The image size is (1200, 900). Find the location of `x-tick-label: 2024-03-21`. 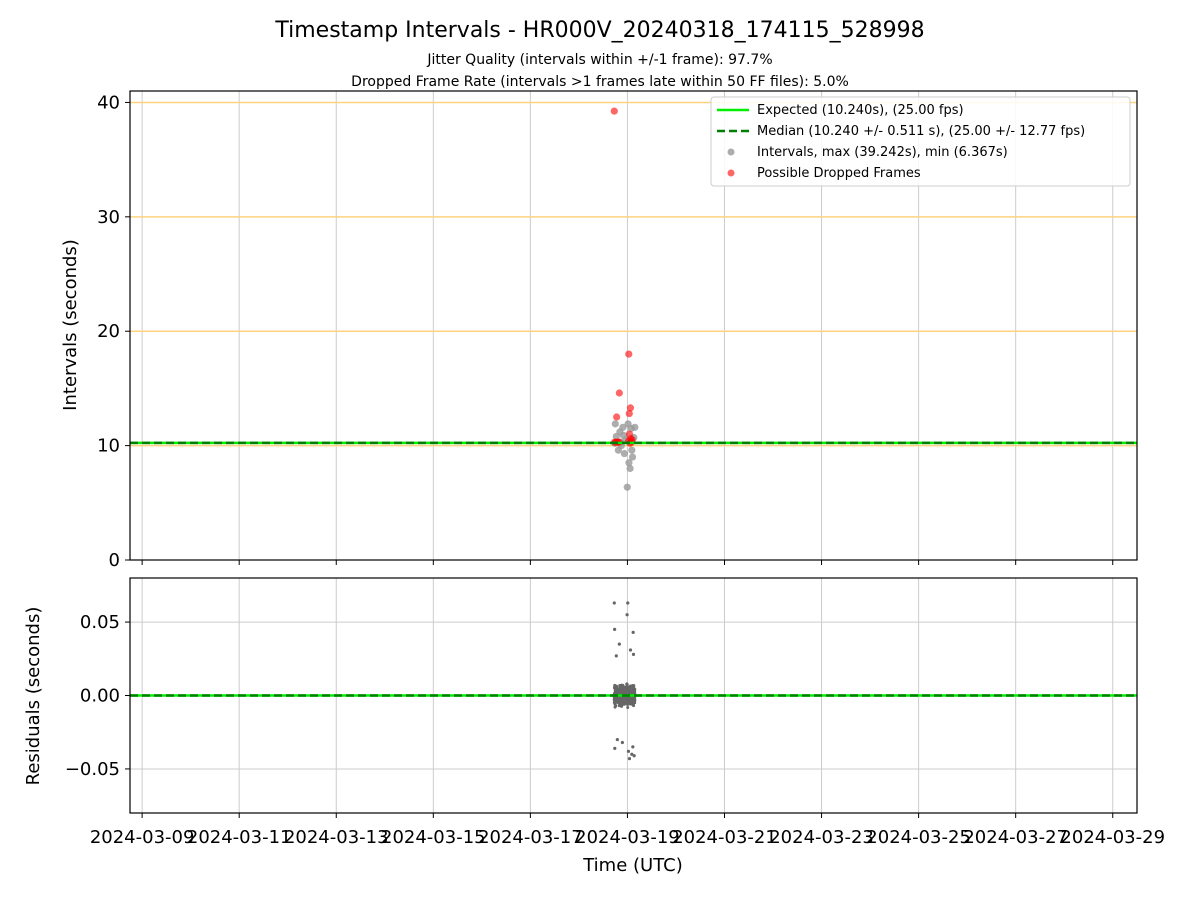

x-tick-label: 2024-03-21 is located at coordinates (724, 837).